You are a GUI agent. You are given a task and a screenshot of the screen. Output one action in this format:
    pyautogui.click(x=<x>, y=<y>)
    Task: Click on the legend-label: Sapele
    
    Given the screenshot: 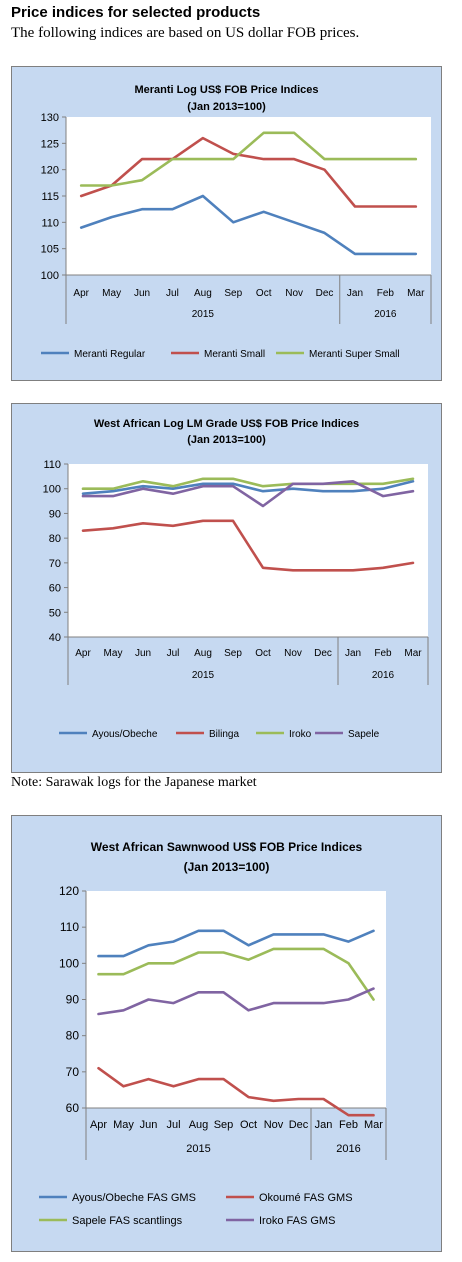 What is the action you would take?
    pyautogui.click(x=364, y=734)
    